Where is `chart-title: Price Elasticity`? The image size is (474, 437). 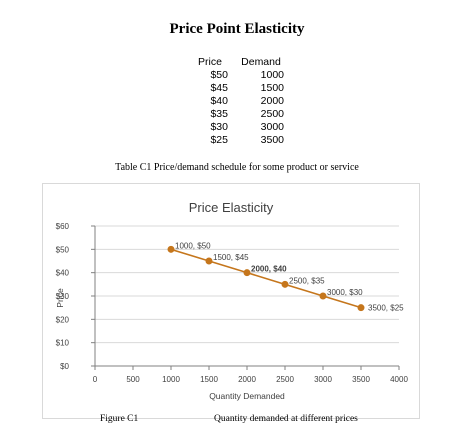
chart-title: Price Elasticity is located at coordinates (231, 207).